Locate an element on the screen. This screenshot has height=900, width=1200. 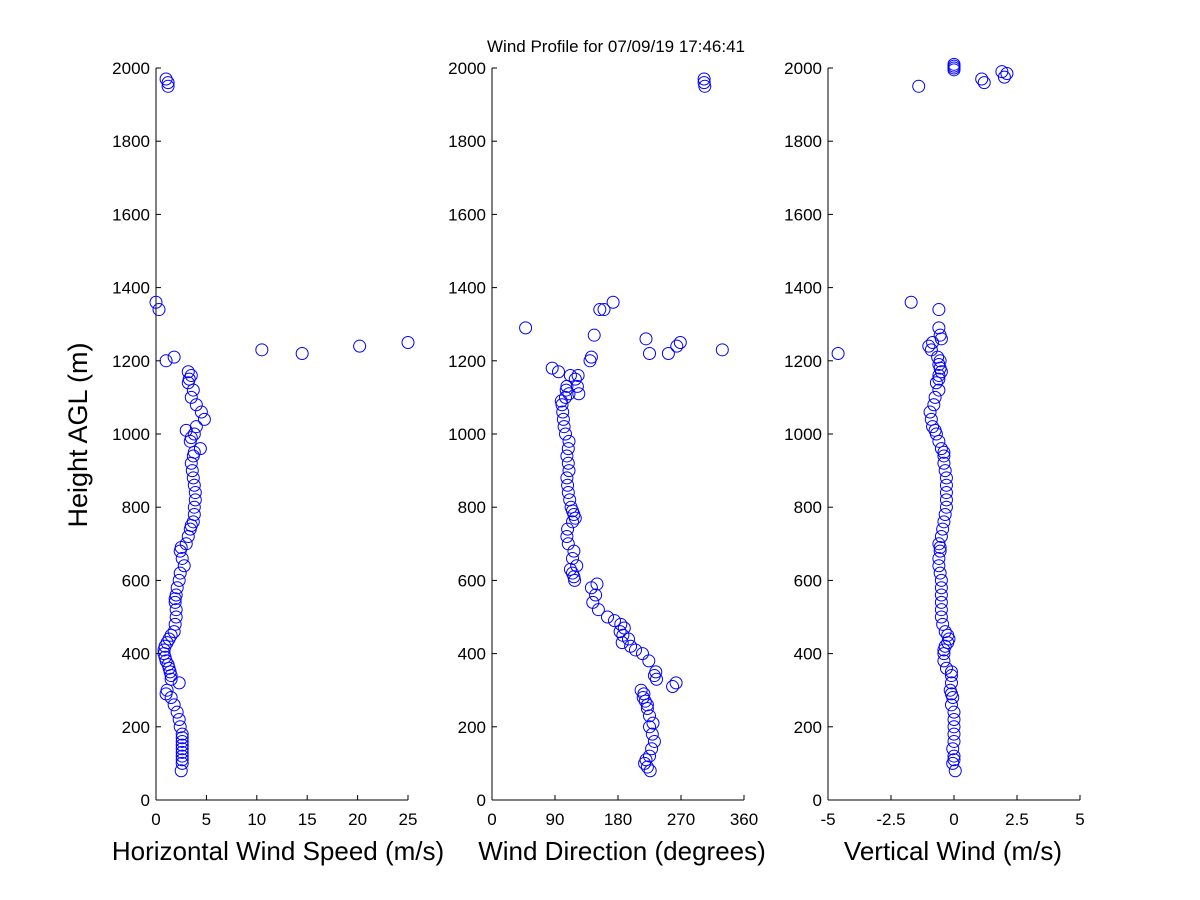
y-tick-label: 800 is located at coordinates (808, 507).